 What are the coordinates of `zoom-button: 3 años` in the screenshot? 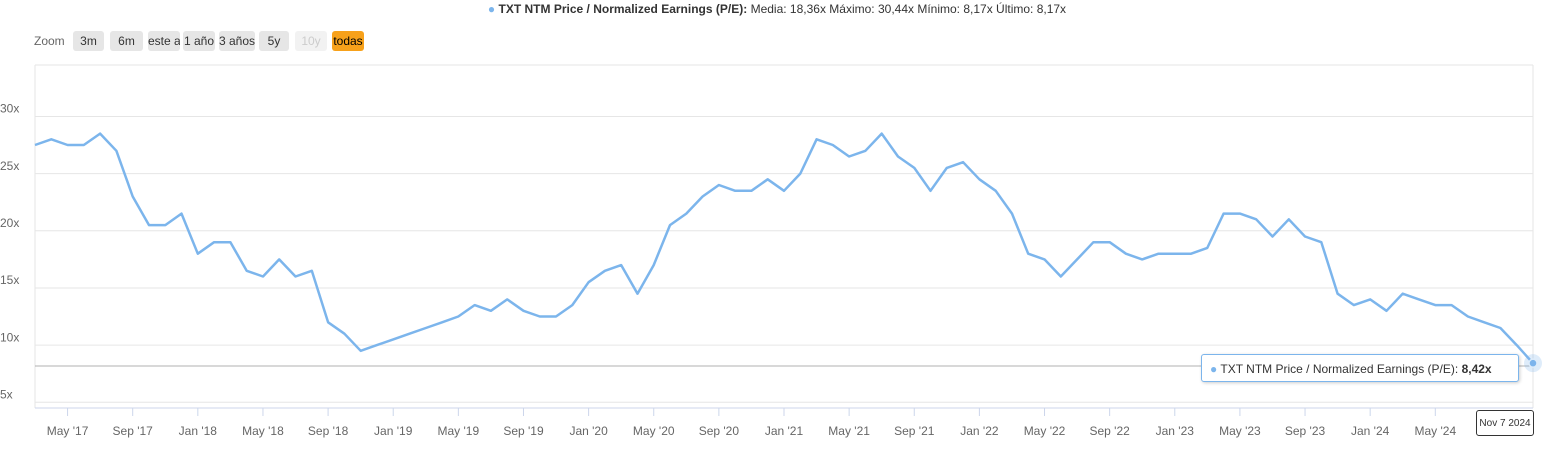 It's located at (237, 41).